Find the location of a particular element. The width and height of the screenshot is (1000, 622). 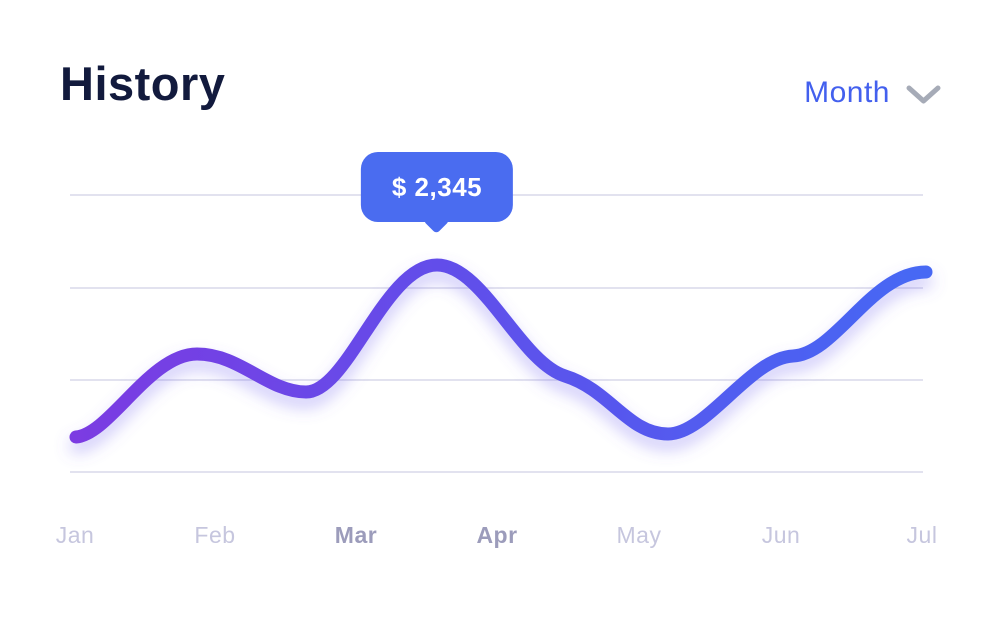

x-label-may: May is located at coordinates (639, 535).